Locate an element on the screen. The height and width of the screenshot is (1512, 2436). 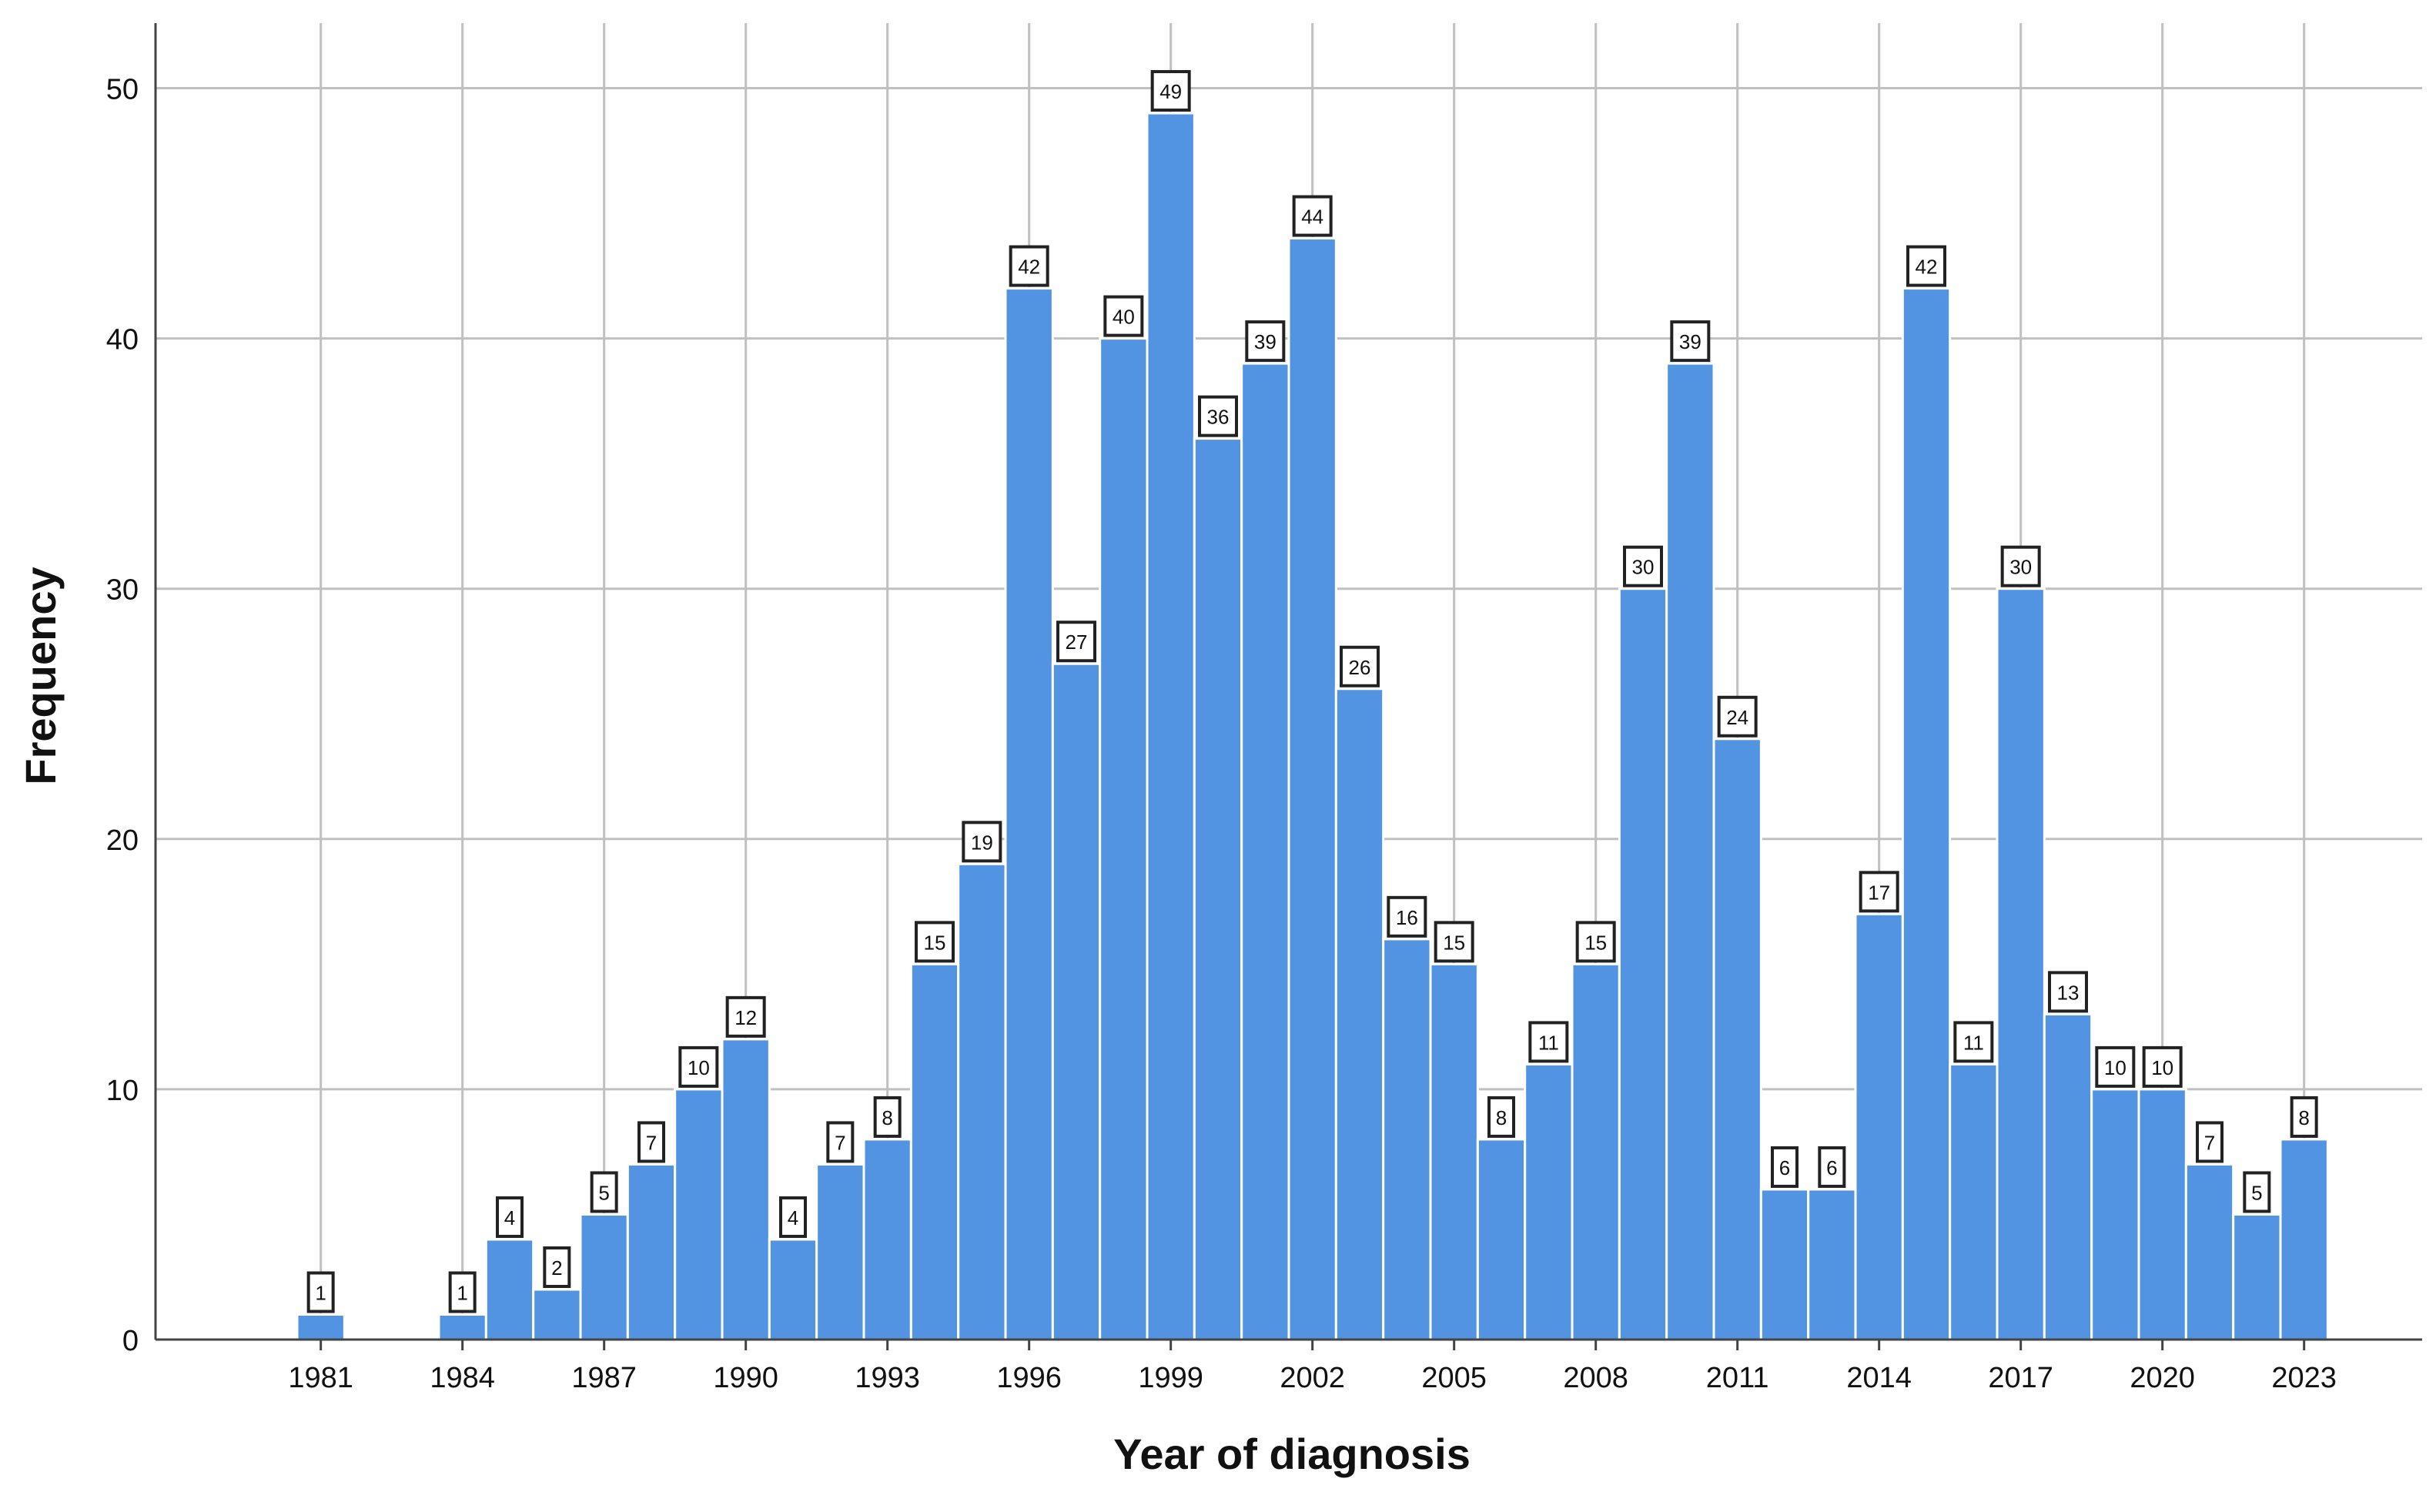
data-label-text: 5 is located at coordinates (2256, 1192).